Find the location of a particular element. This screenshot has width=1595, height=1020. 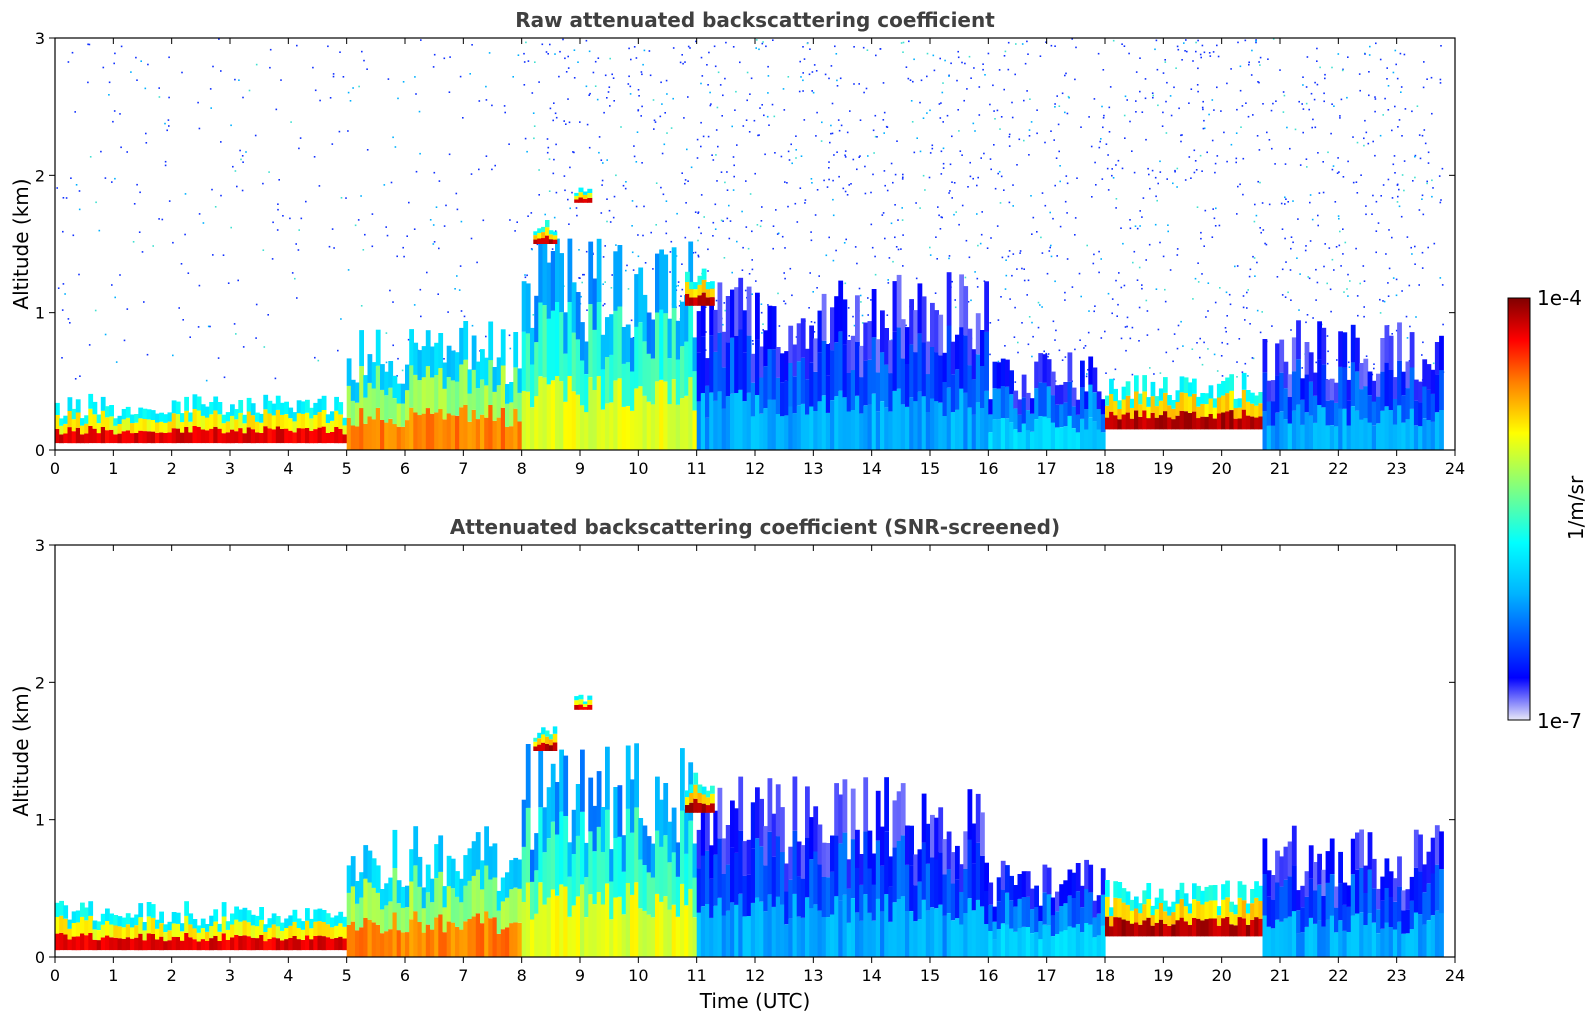

backscatter-layer is located at coordinates (842, 866).